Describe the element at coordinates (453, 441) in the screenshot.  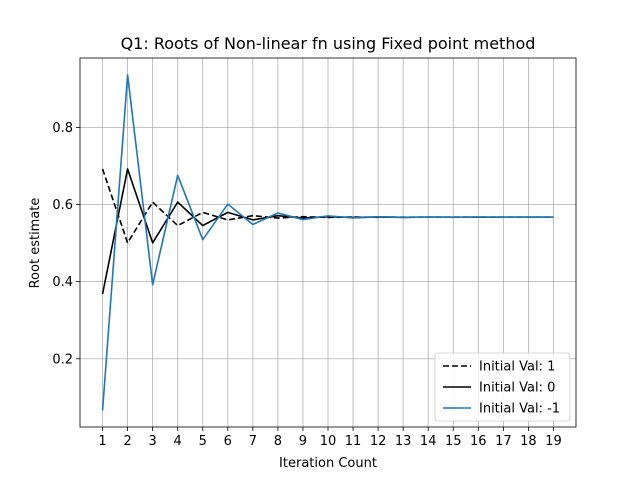
I see `x-tick-label: 15` at that location.